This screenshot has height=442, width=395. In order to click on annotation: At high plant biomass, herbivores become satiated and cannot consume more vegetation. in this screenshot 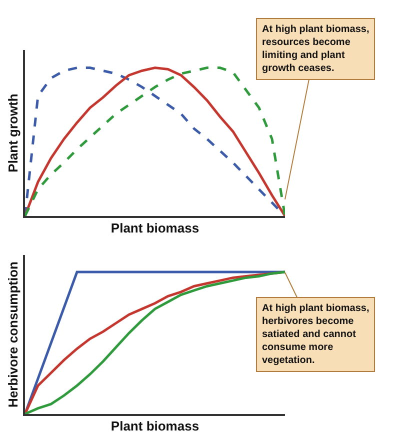, I will do `click(316, 334)`.